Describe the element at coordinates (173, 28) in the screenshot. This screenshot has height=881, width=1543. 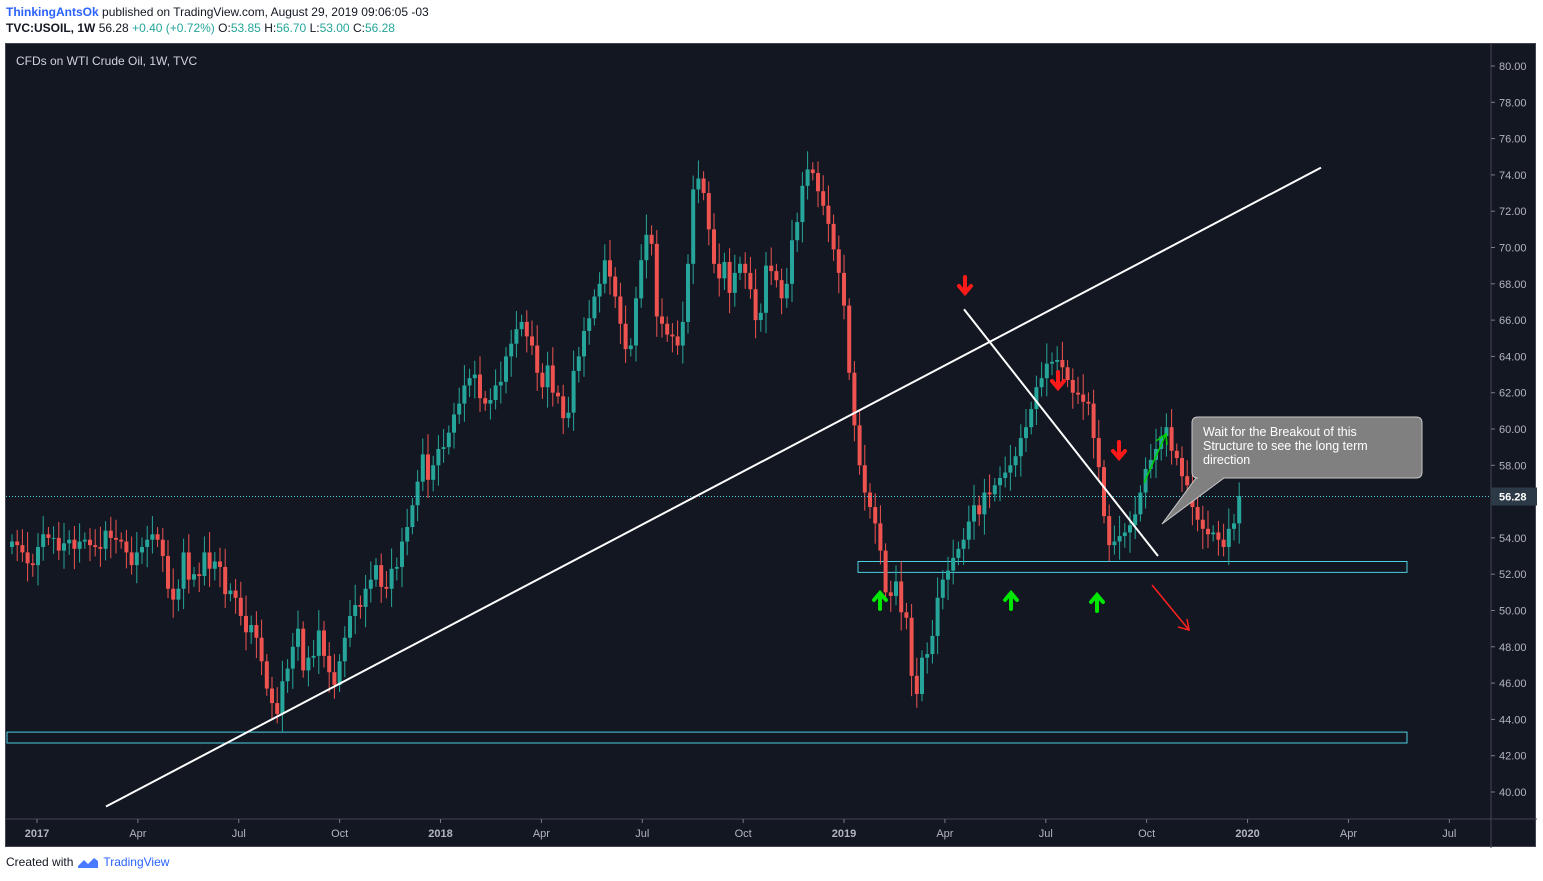
I see `change-text: +0.40 (+0.72%)` at that location.